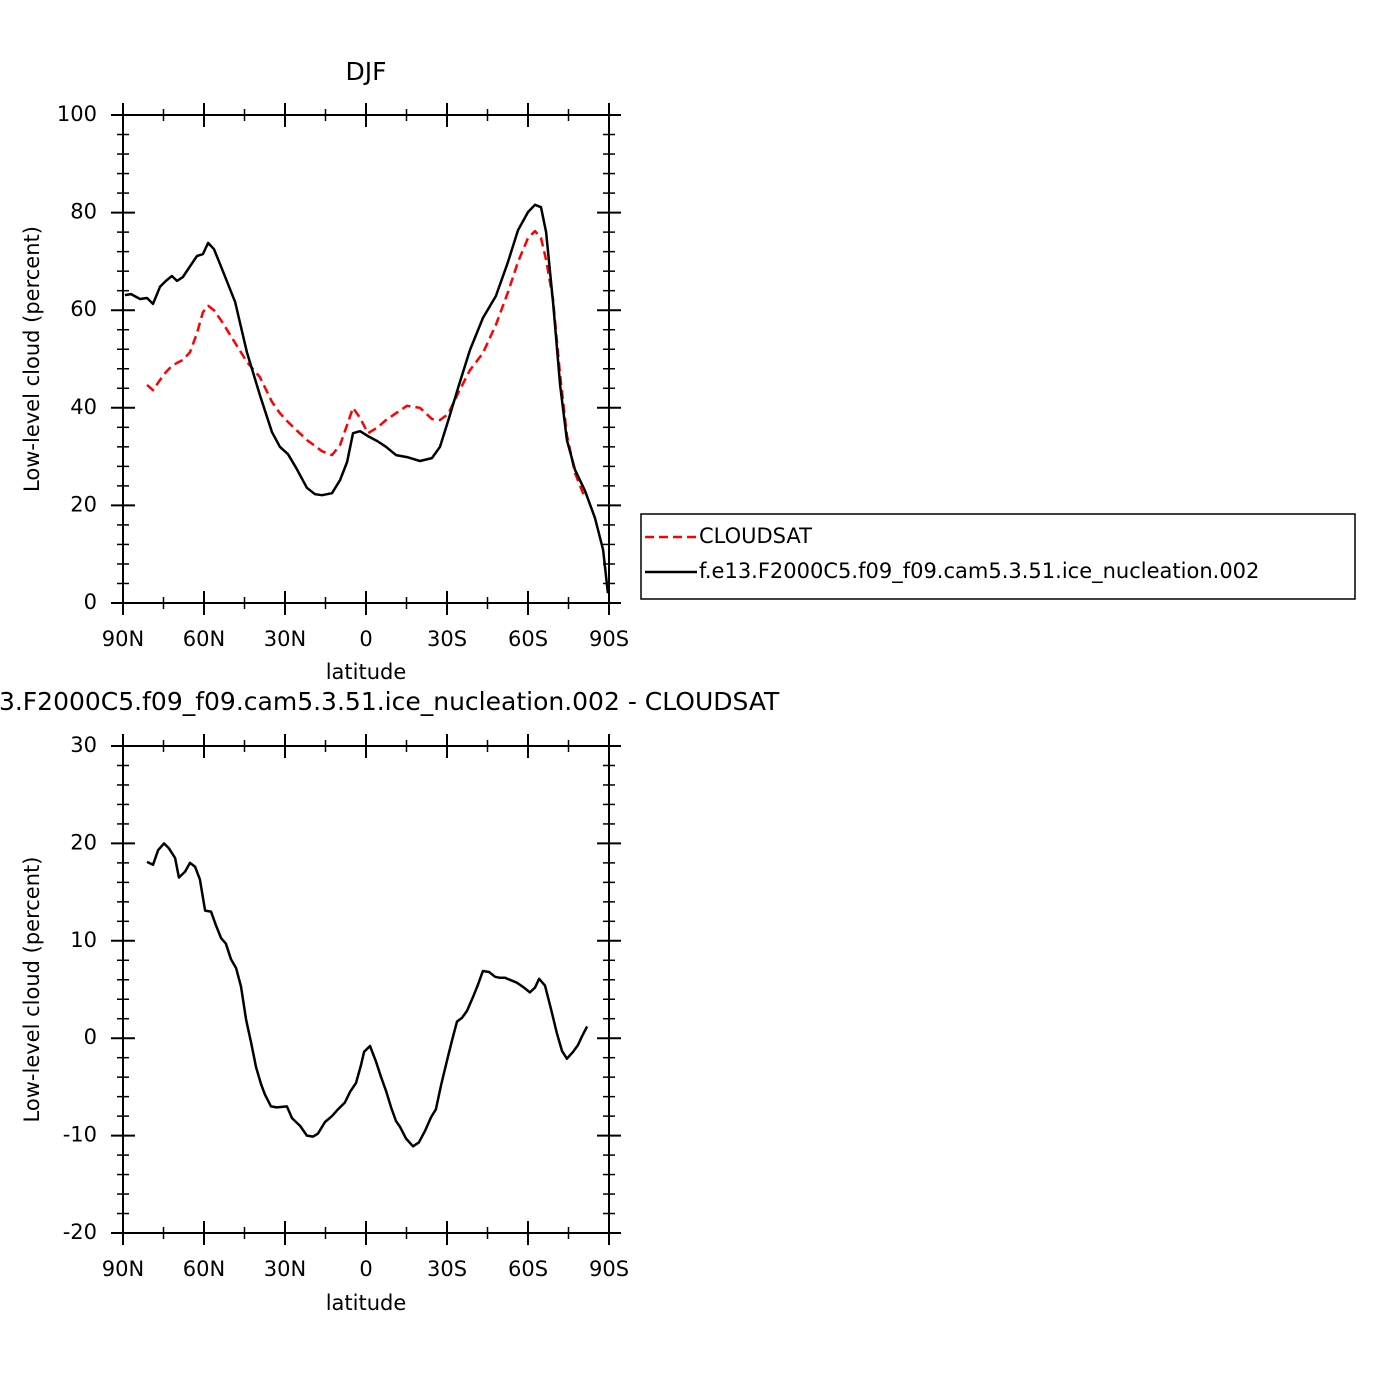 The height and width of the screenshot is (1374, 1374). Describe the element at coordinates (83, 309) in the screenshot. I see `y-tick-label: 60` at that location.